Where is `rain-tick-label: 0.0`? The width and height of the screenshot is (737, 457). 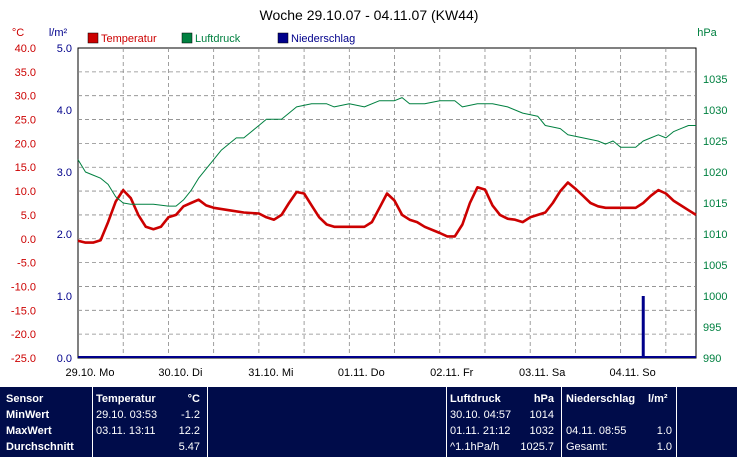
rain-tick-label: 0.0 is located at coordinates (64, 359).